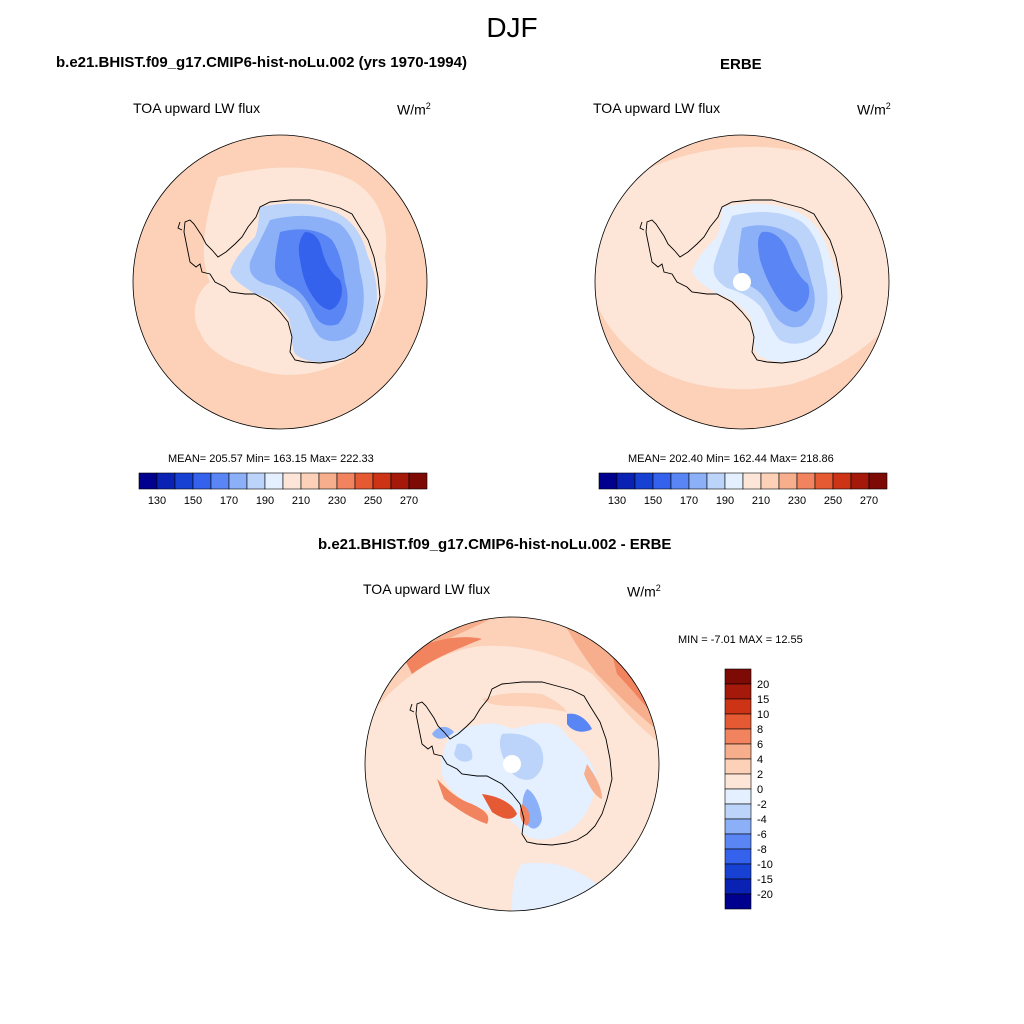 The image size is (1024, 1024). Describe the element at coordinates (762, 850) in the screenshot. I see `diff-colorbar-tick-label: -8` at that location.